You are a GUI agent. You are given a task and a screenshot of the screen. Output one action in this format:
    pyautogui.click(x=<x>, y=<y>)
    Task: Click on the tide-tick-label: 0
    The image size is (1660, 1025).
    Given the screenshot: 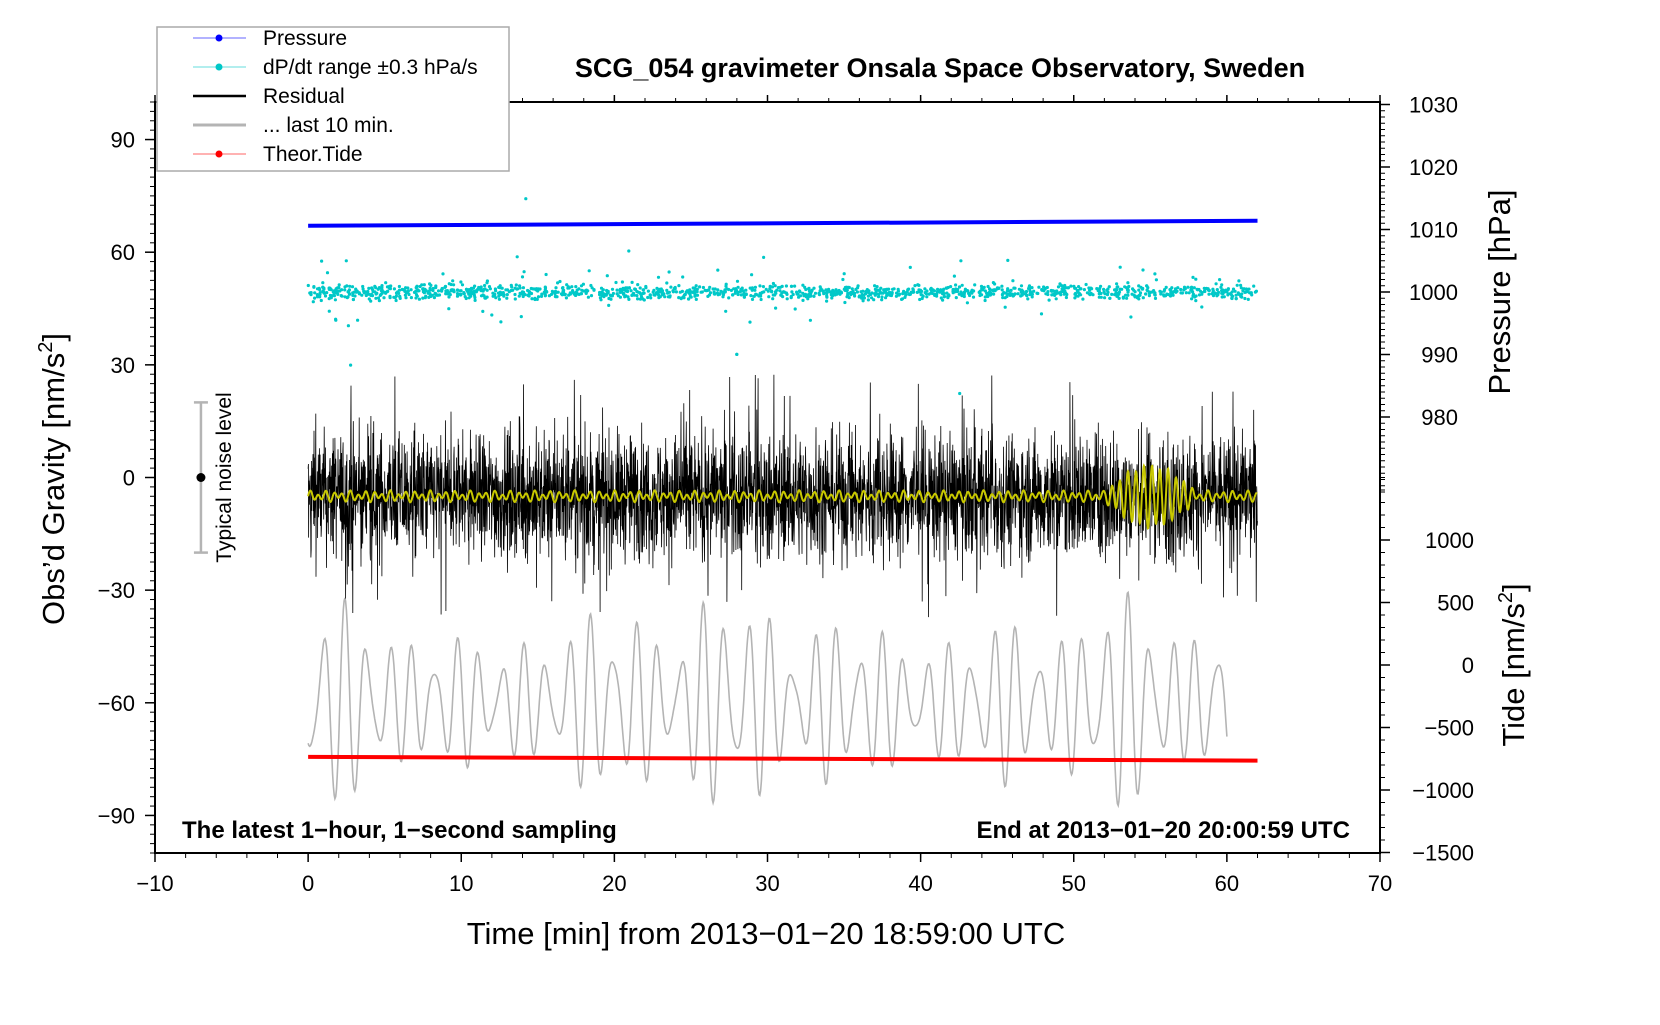 What is the action you would take?
    pyautogui.click(x=1468, y=665)
    